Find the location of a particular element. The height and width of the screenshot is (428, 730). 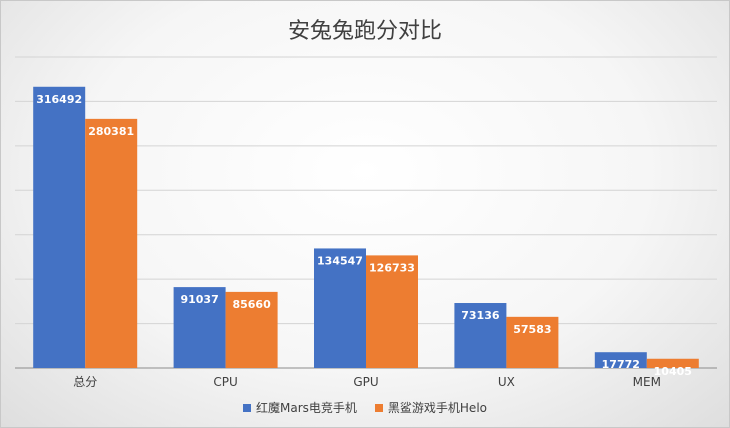

chart-title: 安兔兔跑分对比 is located at coordinates (364, 31).